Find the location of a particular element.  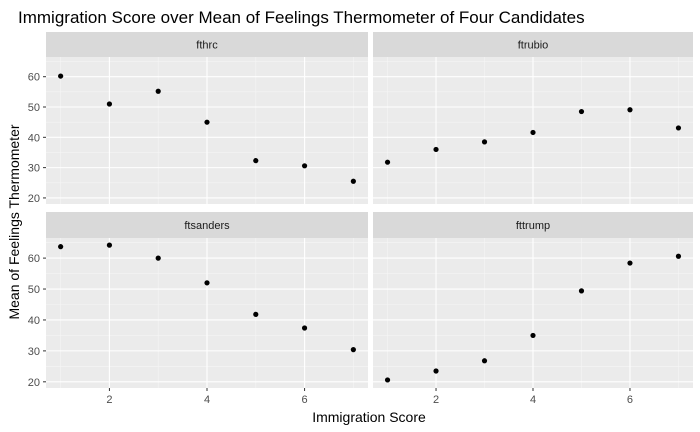

x-axis-tick-labels: 2 4 6 2 4 6 is located at coordinates (369, 397).